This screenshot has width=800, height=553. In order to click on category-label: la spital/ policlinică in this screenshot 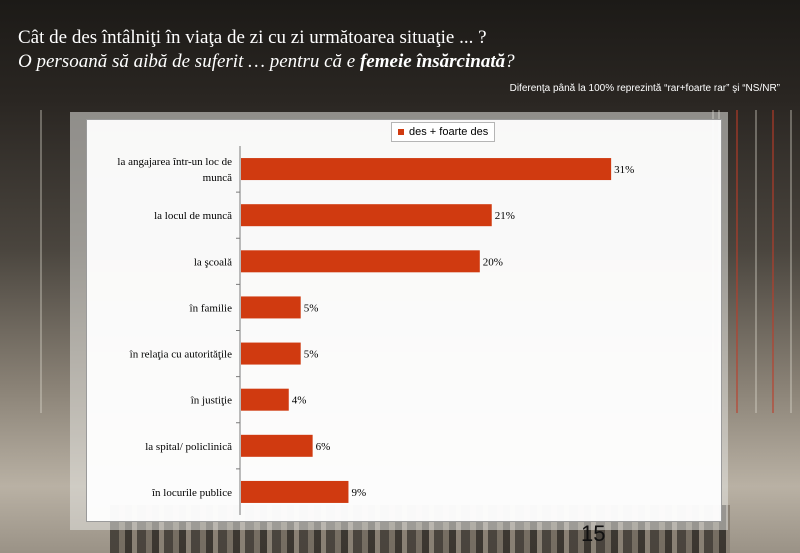, I will do `click(188, 447)`.